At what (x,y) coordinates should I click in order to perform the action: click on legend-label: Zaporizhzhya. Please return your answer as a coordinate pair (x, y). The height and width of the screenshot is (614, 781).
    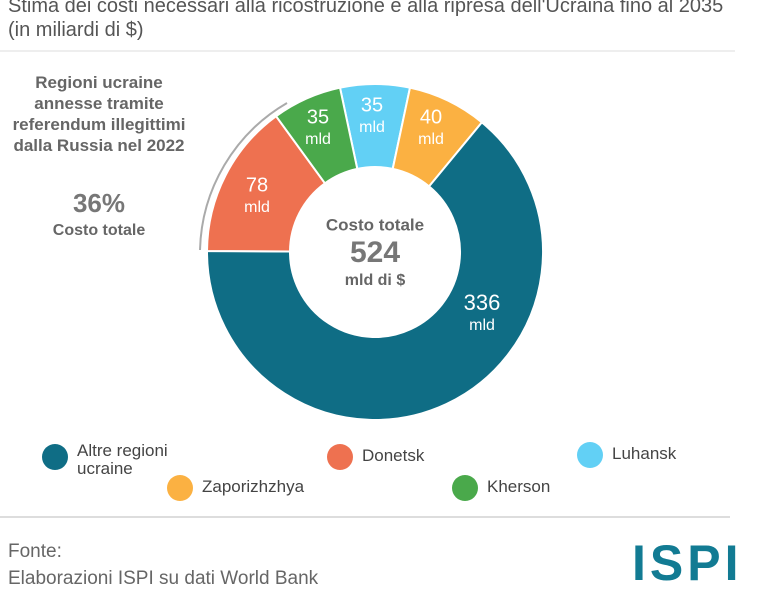
    Looking at the image, I should click on (253, 486).